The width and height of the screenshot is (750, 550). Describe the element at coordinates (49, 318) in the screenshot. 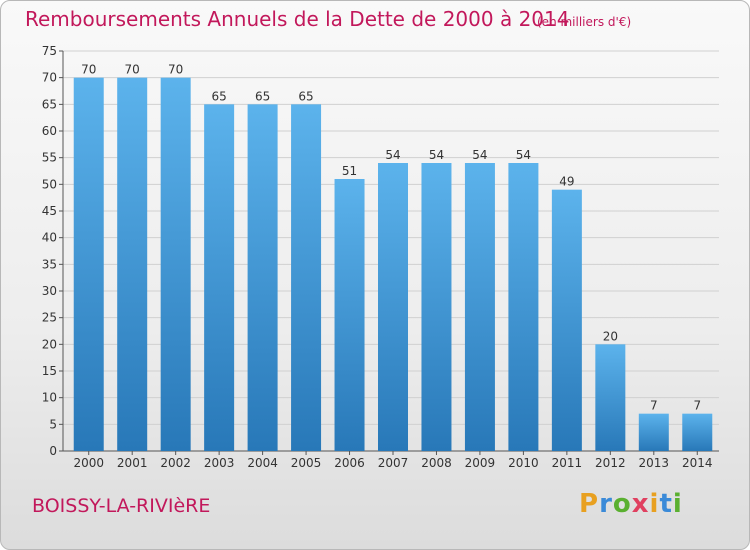

I see `y-tick-label: 25` at that location.